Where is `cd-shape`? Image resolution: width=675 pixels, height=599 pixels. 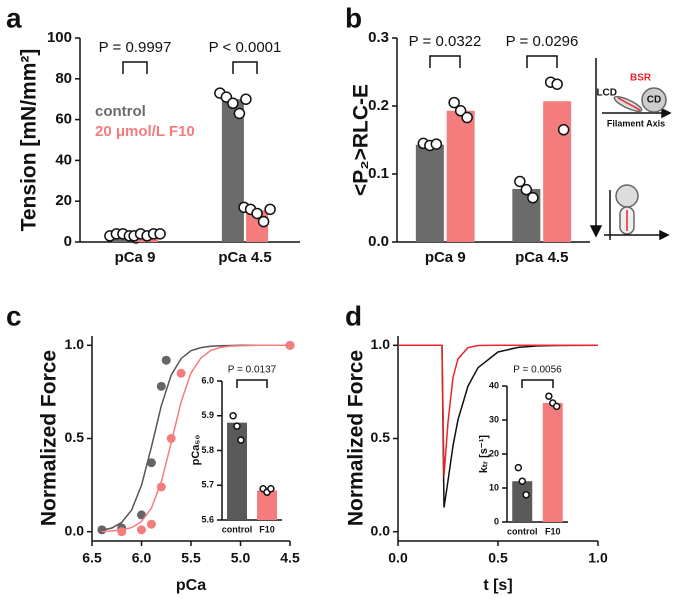
cd-shape is located at coordinates (654, 100).